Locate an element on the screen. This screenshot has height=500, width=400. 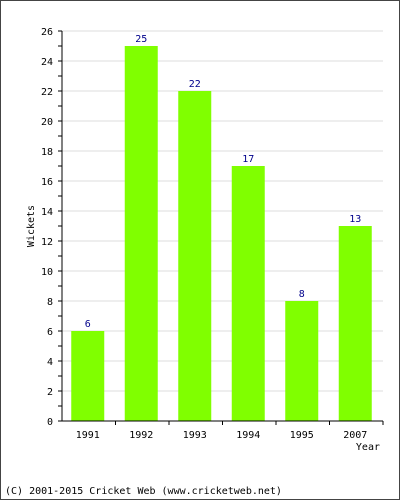
value-label: 8 is located at coordinates (302, 294).